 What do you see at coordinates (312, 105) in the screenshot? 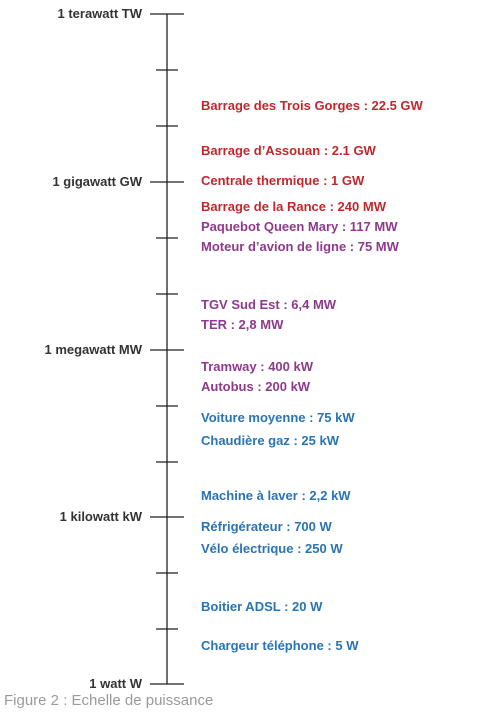
I see `item-trois-gorges: Barrage des Trois Gorges : 22.5 GW` at bounding box center [312, 105].